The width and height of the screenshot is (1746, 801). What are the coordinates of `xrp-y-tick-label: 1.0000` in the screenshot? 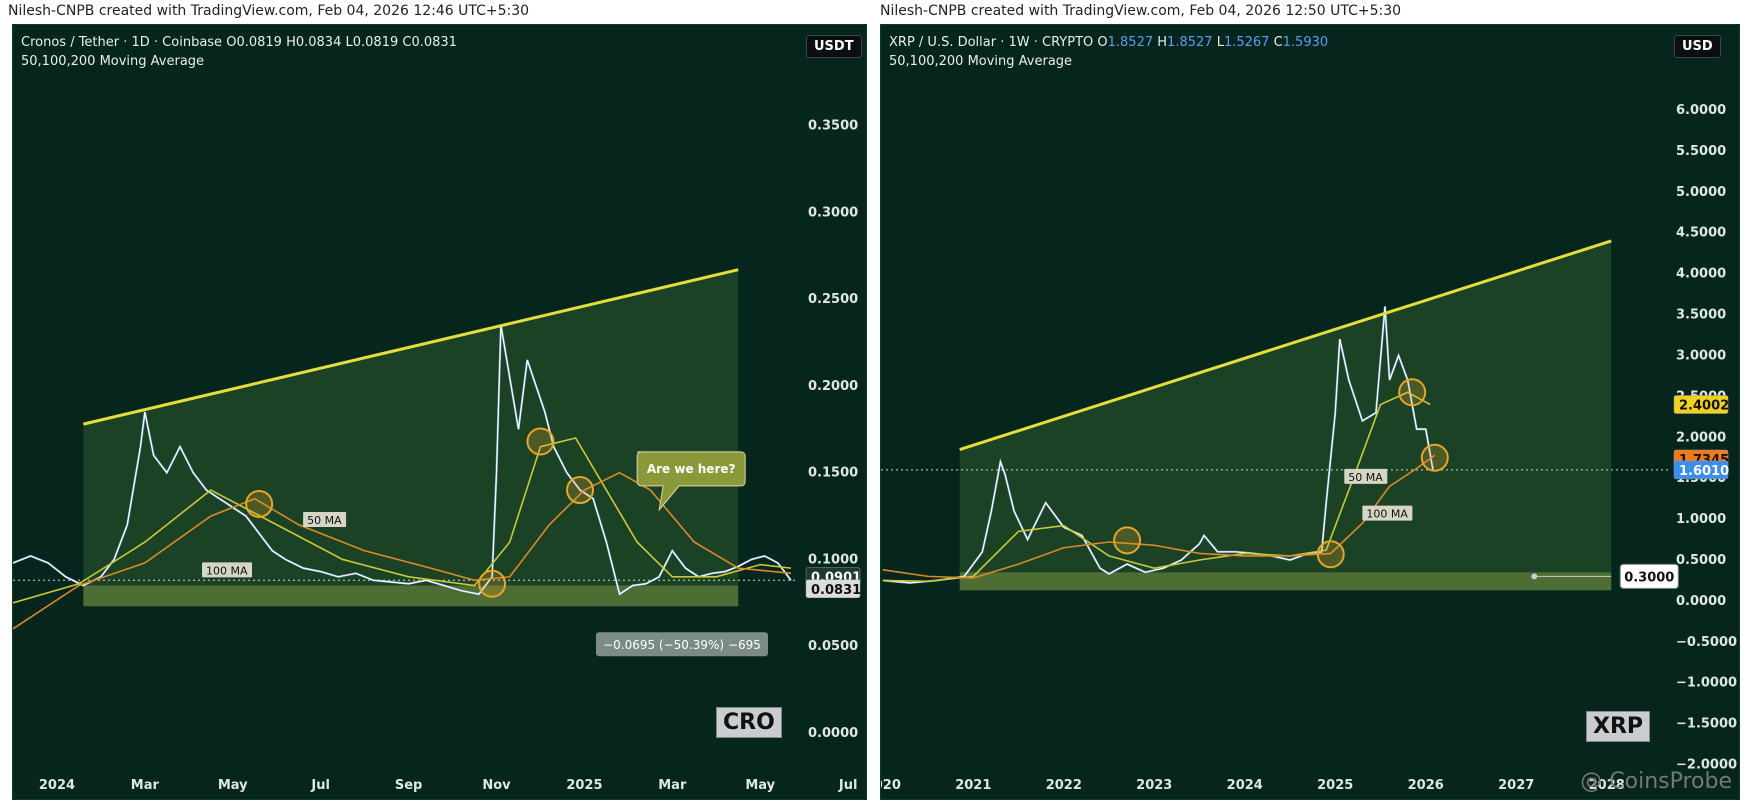 It's located at (1701, 519).